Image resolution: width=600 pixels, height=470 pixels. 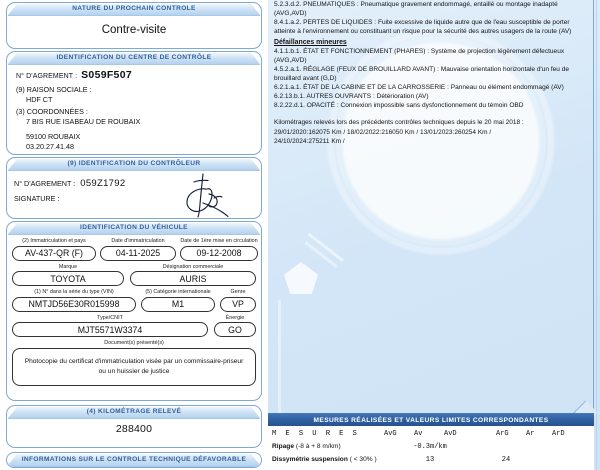 I want to click on mesures-col-av: Av, so click(x=418, y=434).